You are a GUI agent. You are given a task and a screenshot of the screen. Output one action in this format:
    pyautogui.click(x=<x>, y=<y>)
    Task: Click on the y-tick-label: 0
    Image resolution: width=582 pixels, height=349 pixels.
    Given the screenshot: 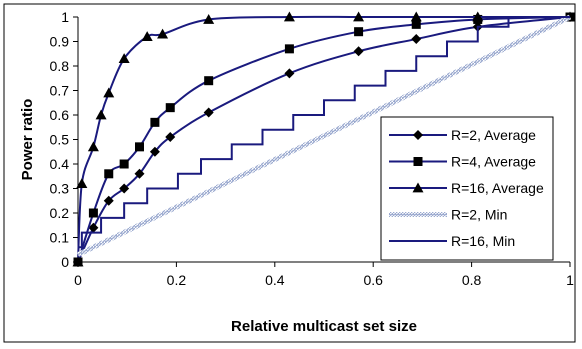 What is the action you would take?
    pyautogui.click(x=65, y=262)
    